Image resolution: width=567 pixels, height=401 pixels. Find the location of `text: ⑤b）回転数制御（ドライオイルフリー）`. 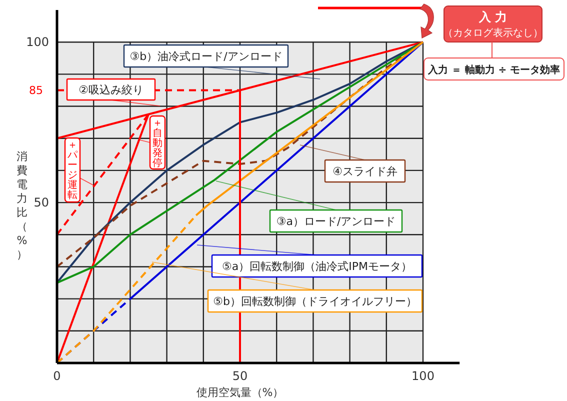

text: ⑤b）回転数制御（ドライオイルフリー） is located at coordinates (315, 301).